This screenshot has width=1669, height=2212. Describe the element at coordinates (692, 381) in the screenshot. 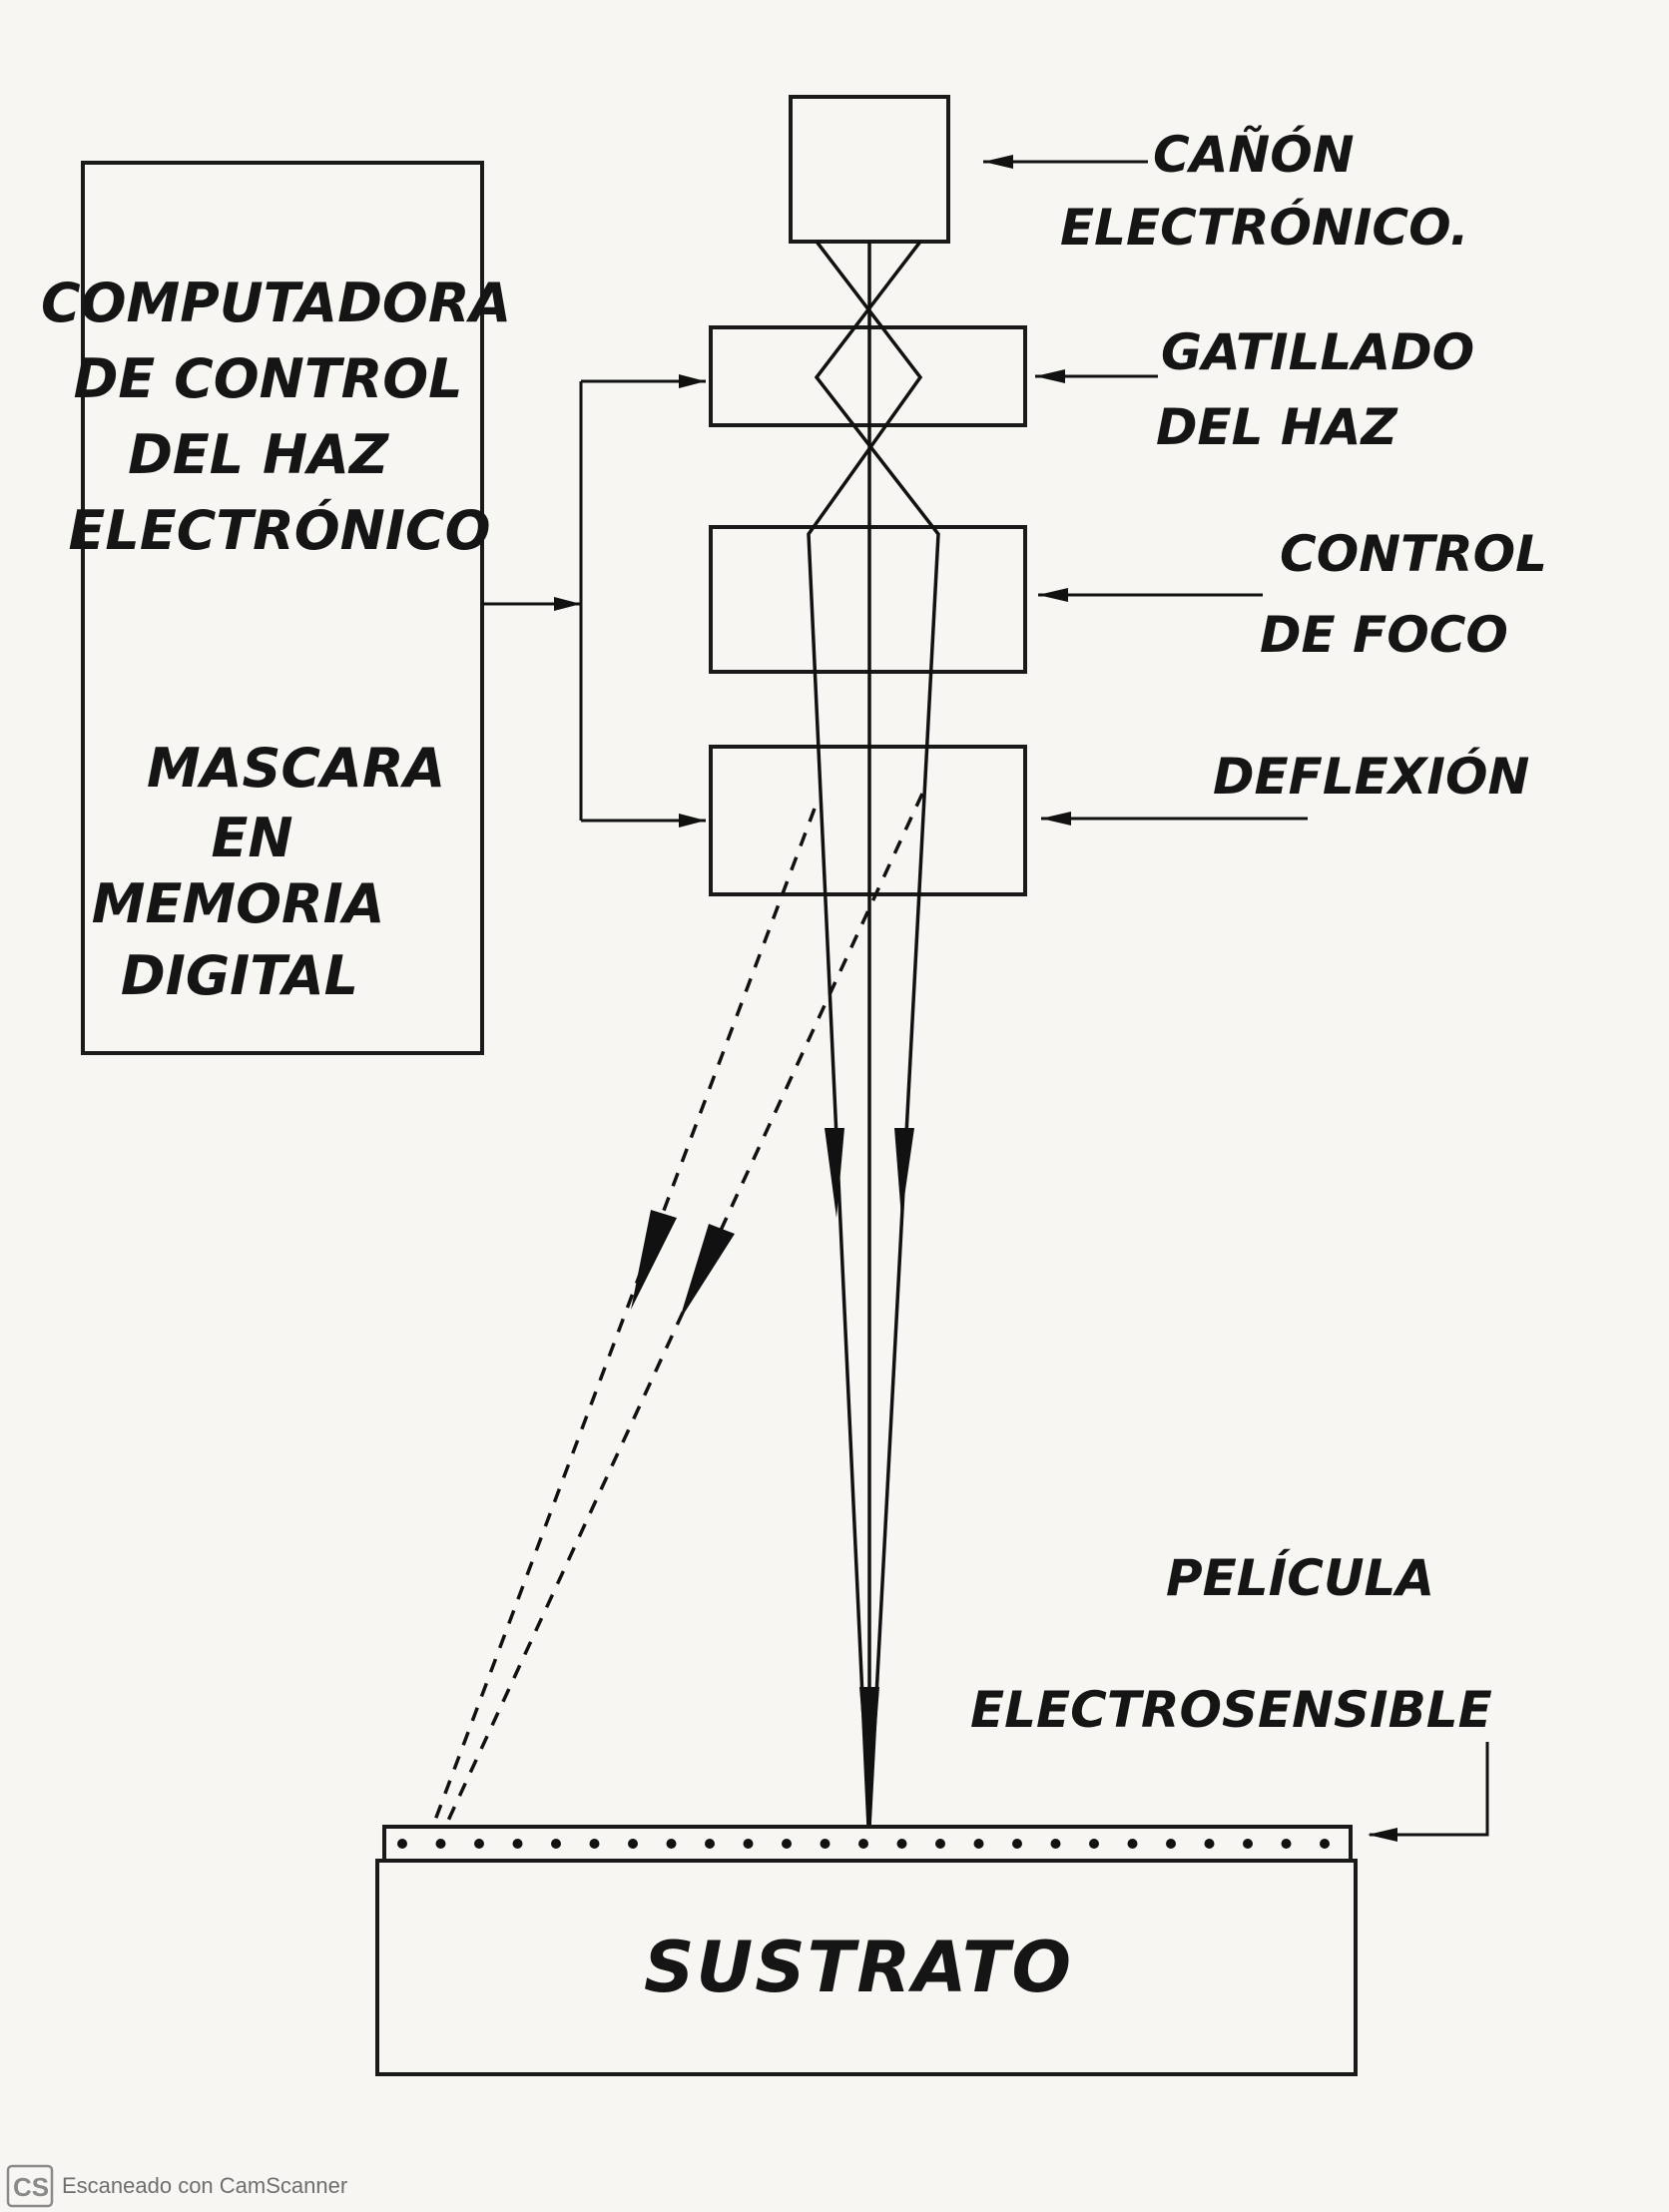

I see `wire-to-blanking-arrowhead` at that location.